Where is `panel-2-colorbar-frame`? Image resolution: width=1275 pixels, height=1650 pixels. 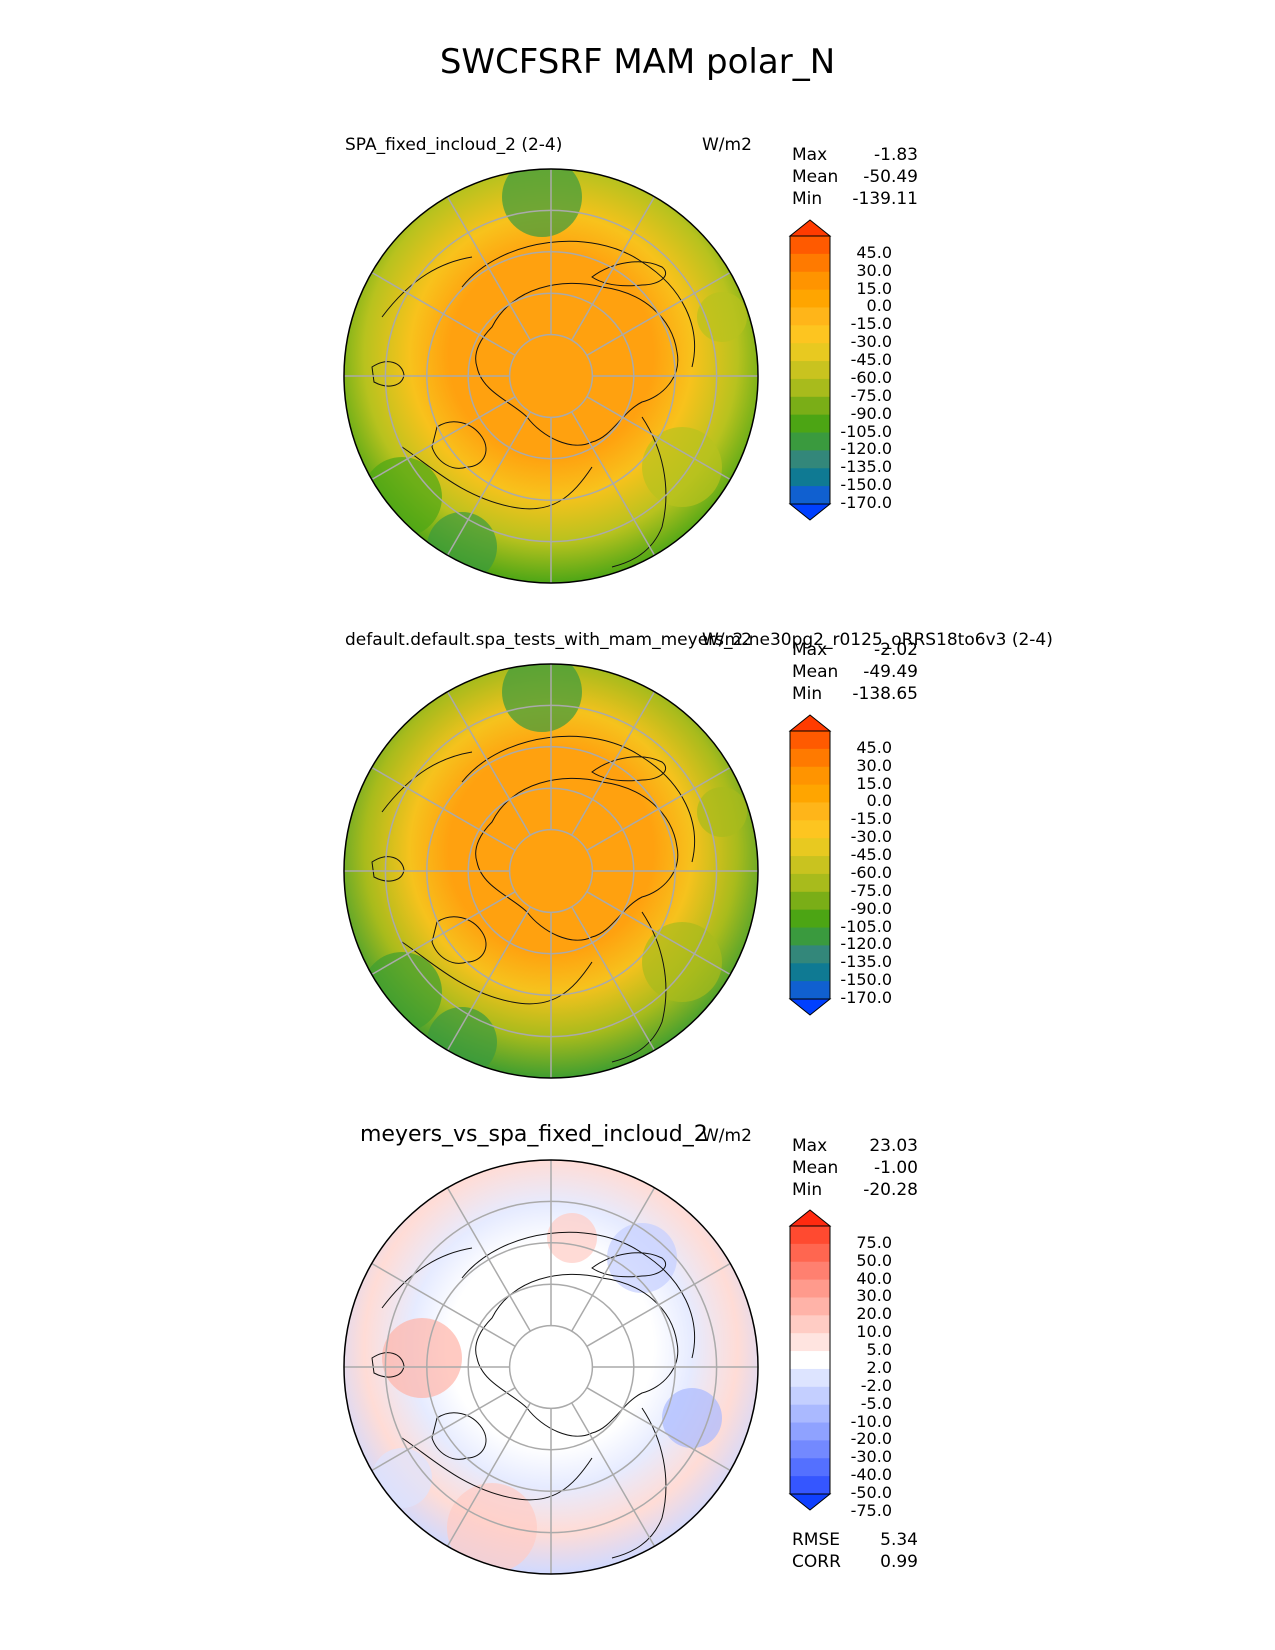
panel-2-colorbar-frame is located at coordinates (810, 865).